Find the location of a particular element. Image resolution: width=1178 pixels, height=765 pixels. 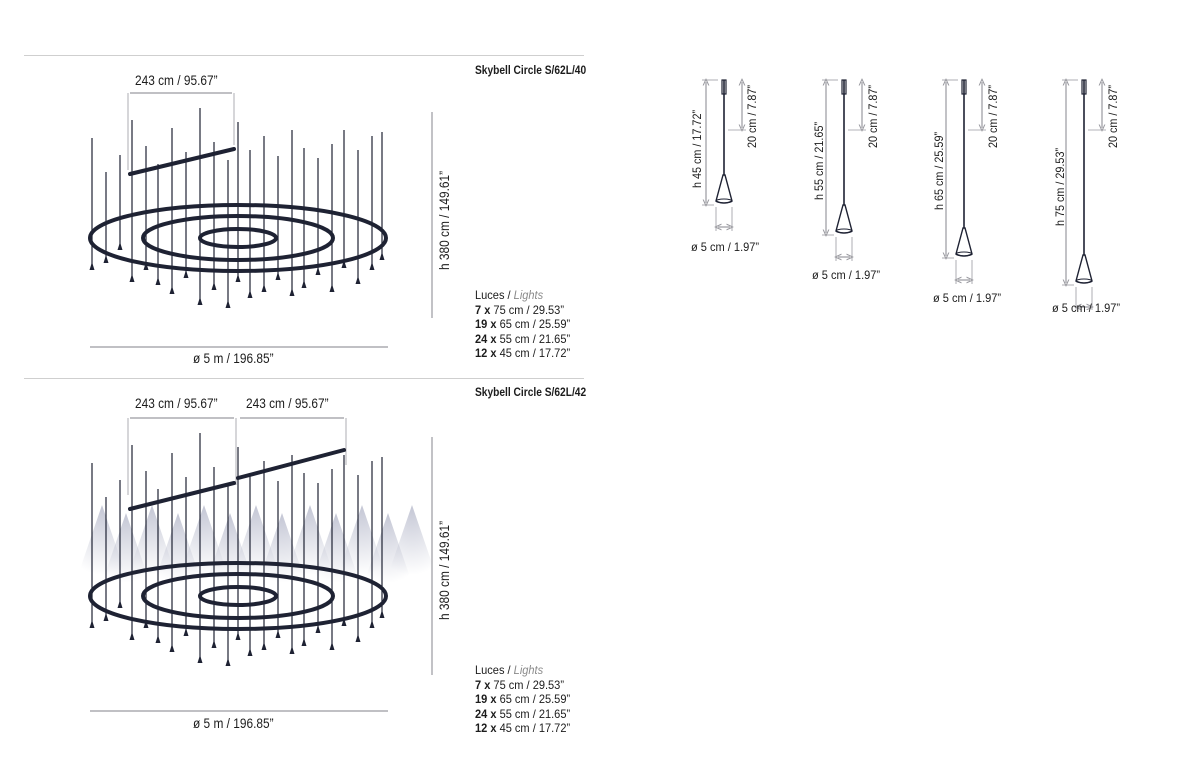

light-beam is located at coordinates (412, 540).